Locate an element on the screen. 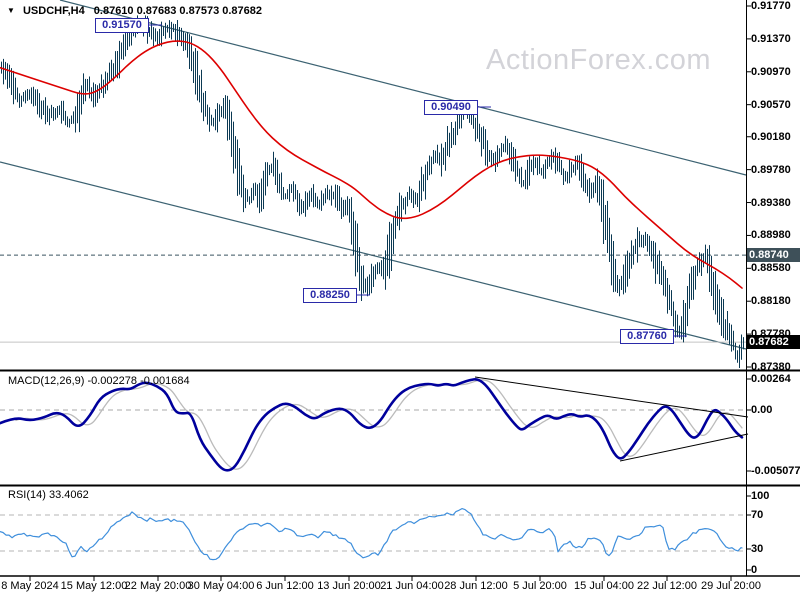  watermark: ActionForex.com is located at coordinates (599, 60).